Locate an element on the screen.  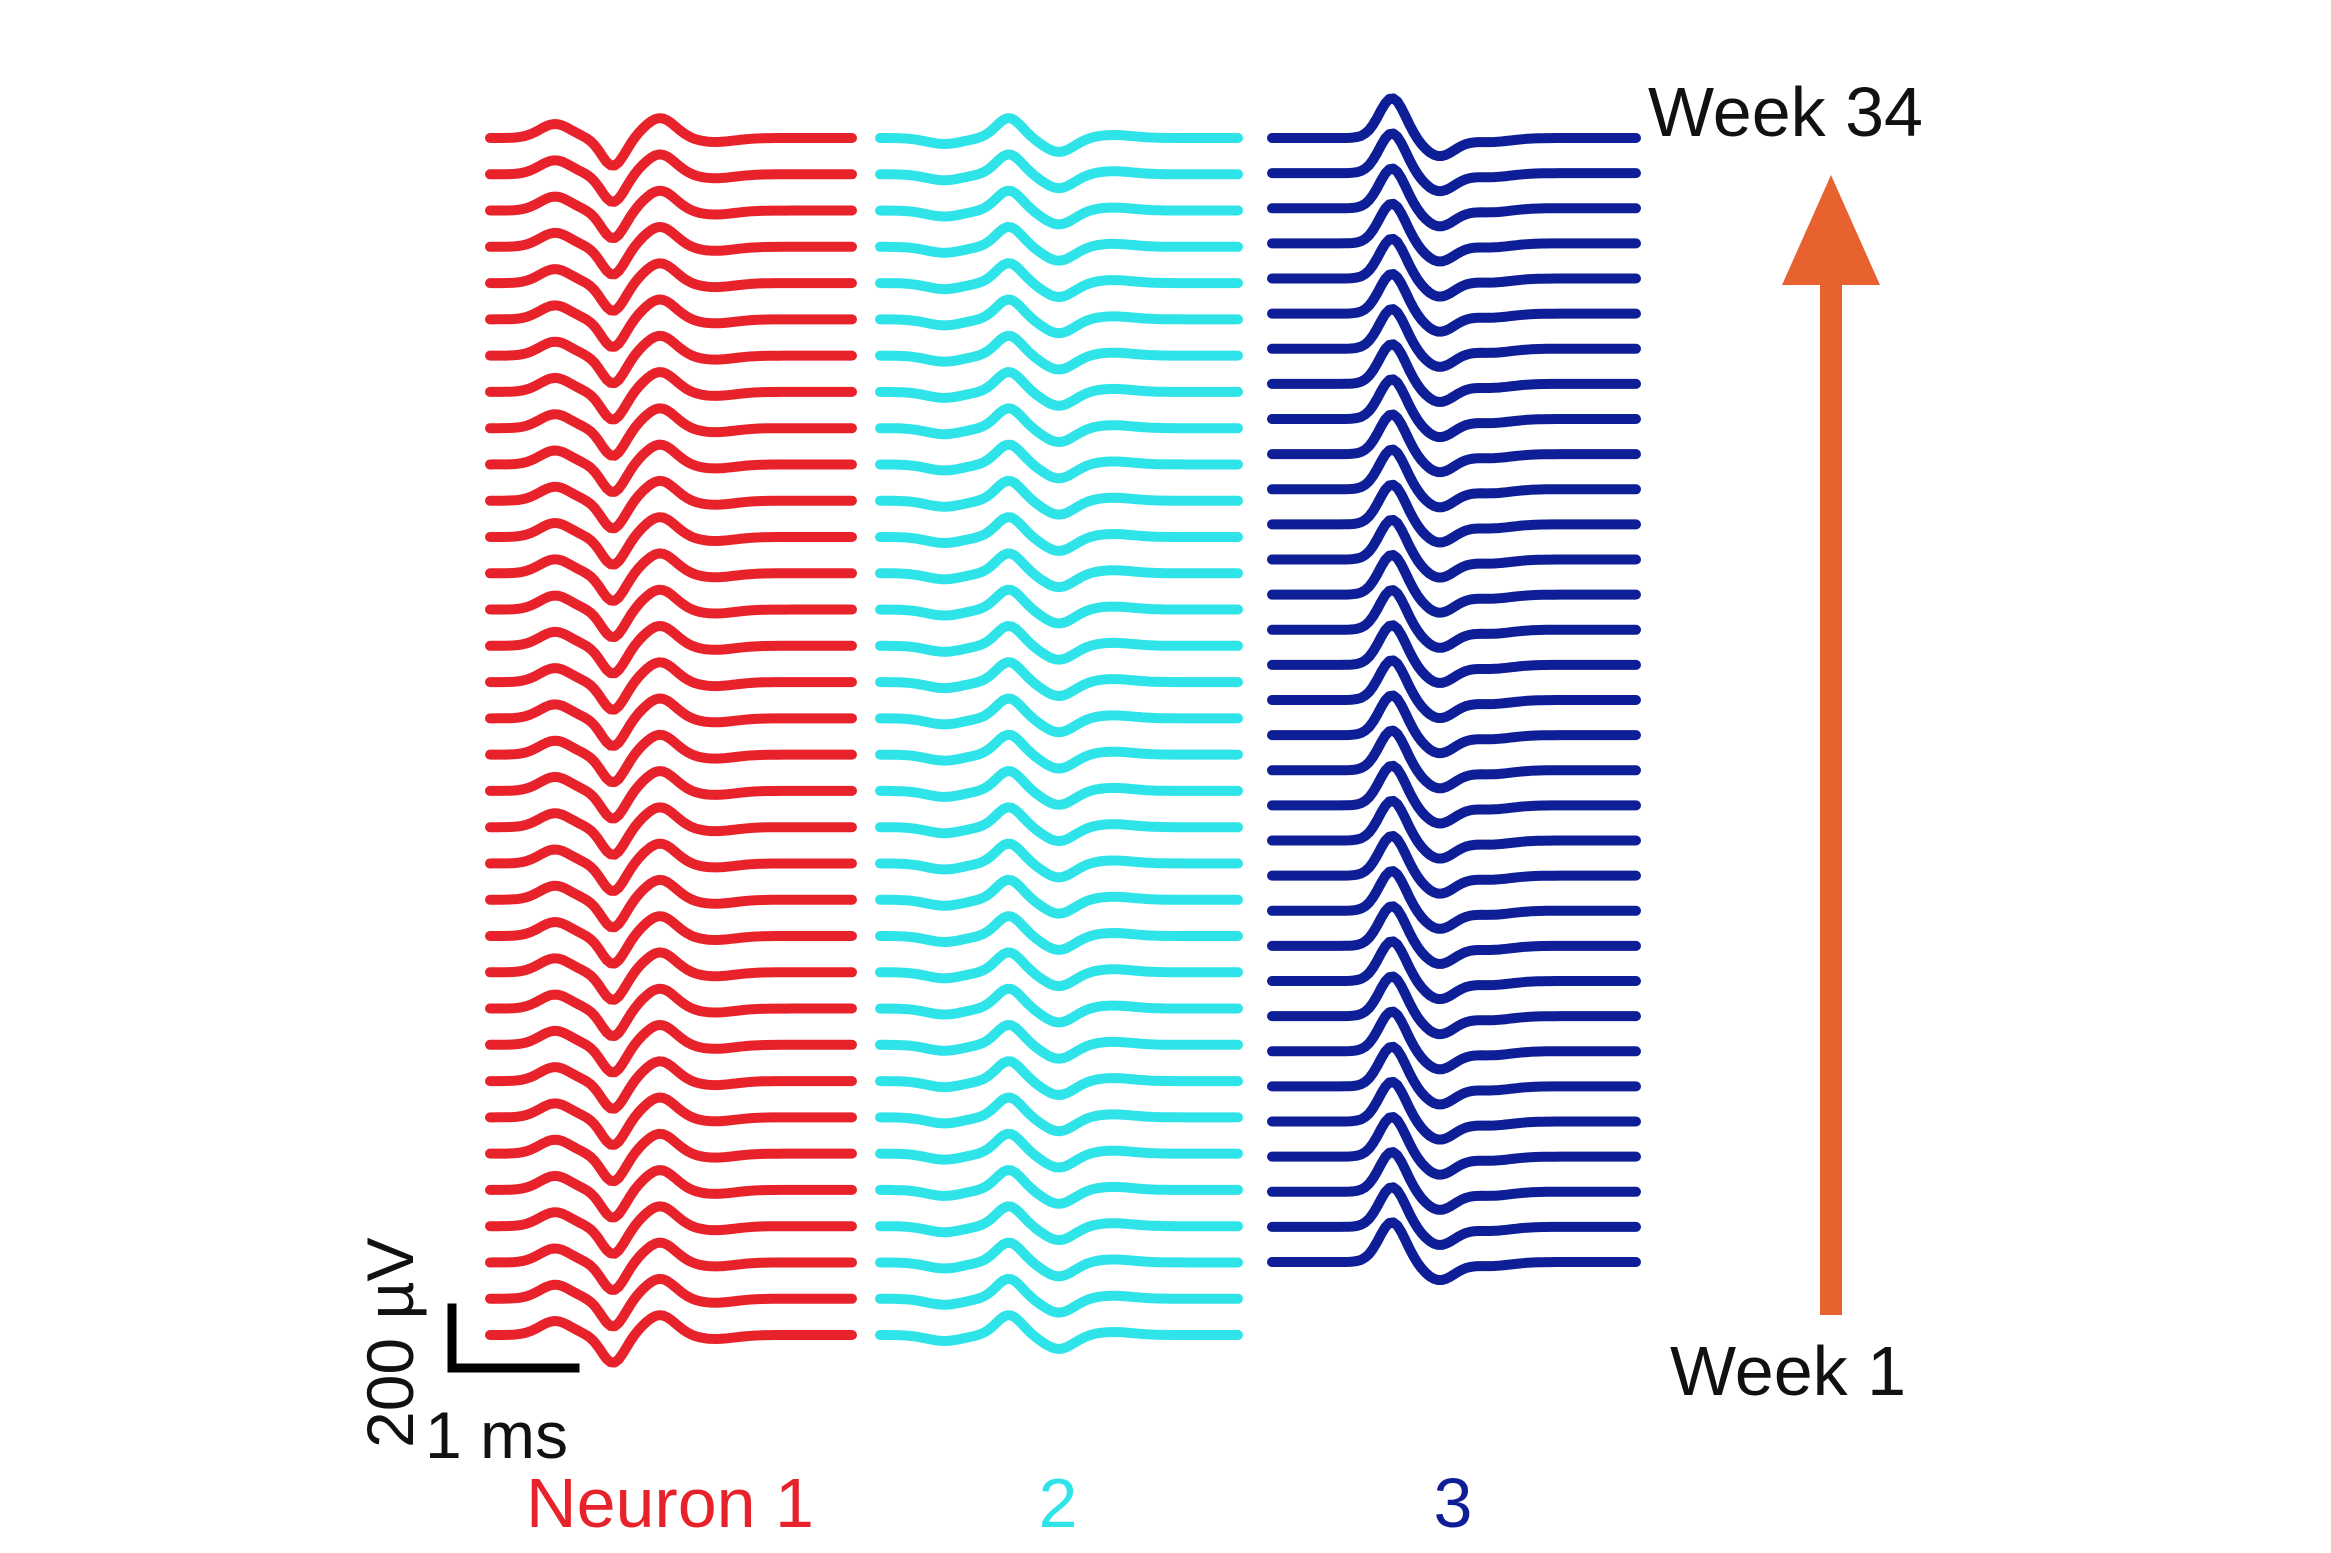
week-34-label: Week 34 is located at coordinates (1785, 112).